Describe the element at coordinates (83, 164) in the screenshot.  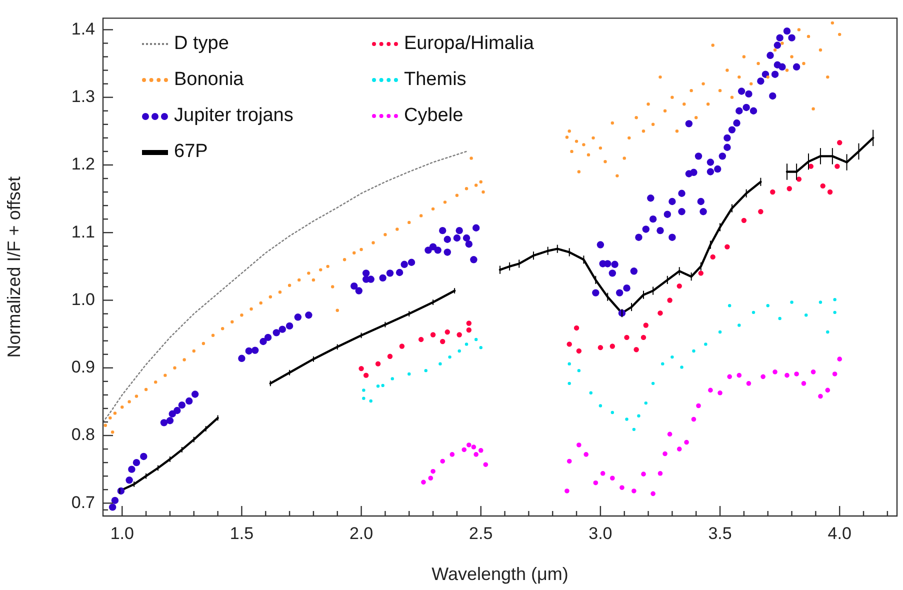
I see `y-tick-label: 1.2` at that location.